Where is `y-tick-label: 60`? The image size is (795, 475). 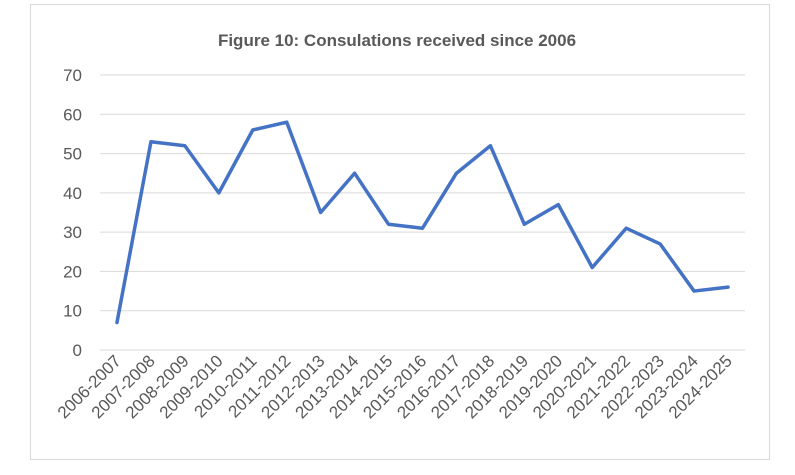
y-tick-label: 60 is located at coordinates (72, 114).